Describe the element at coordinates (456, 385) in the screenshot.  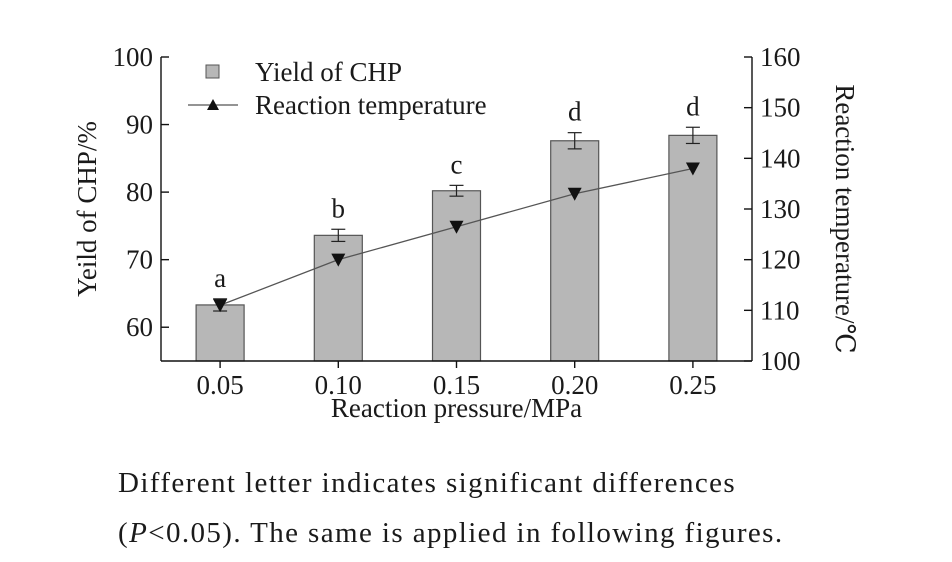
I see `x-tick-label: 0.15` at that location.